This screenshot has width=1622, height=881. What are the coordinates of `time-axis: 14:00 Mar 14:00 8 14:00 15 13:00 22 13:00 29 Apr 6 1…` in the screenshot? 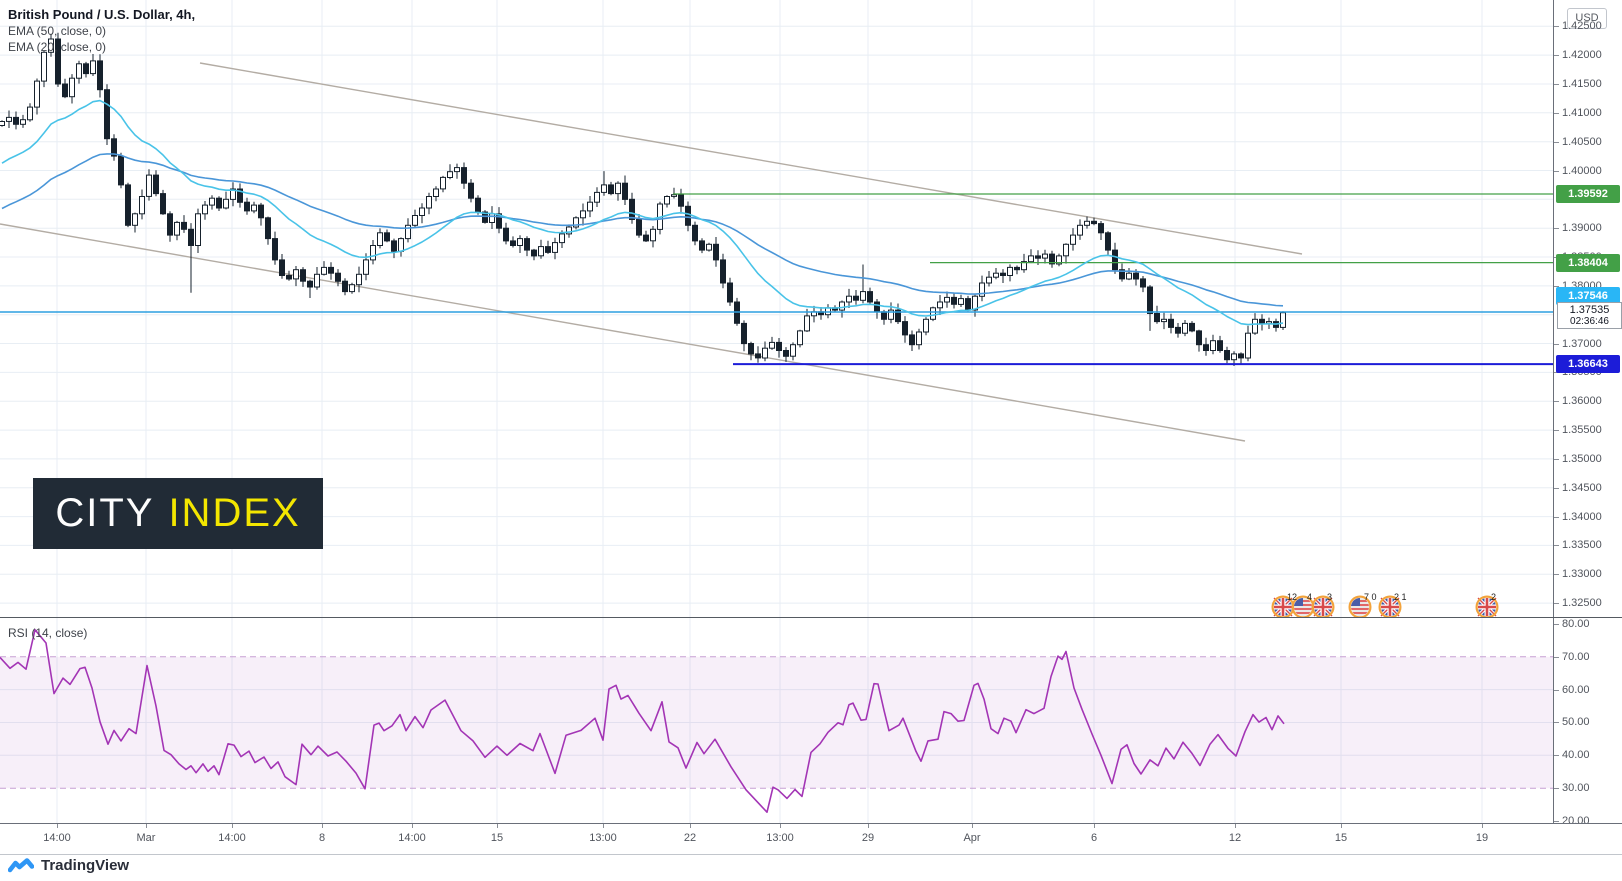 It's located at (811, 839).